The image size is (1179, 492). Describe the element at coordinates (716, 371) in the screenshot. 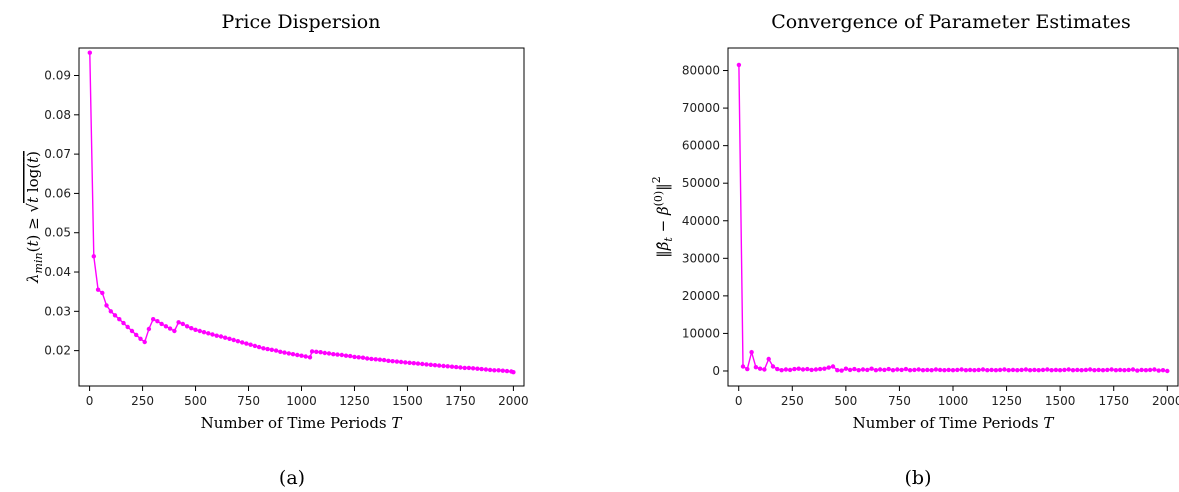

I see `y-tick-label: 0` at that location.